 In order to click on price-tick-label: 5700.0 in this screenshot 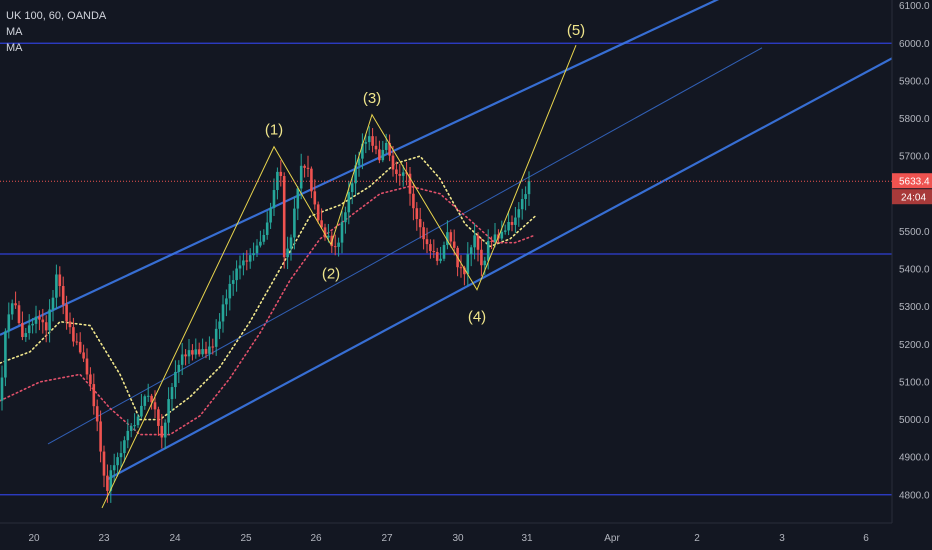, I will do `click(914, 157)`.